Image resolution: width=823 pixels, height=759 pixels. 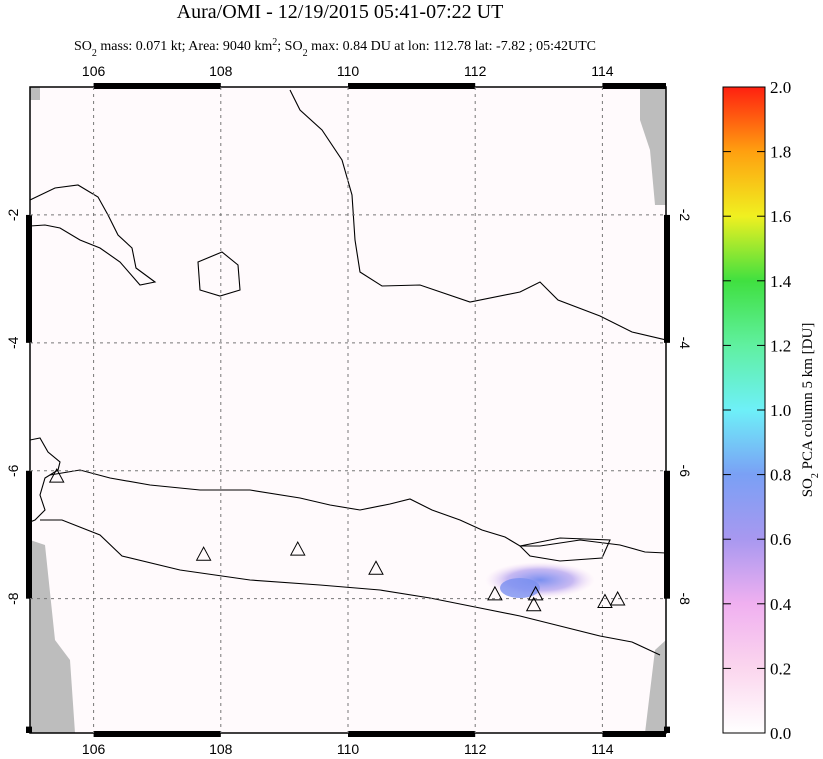 I want to click on colorbar-tick-label: 1.0, so click(x=780, y=410).